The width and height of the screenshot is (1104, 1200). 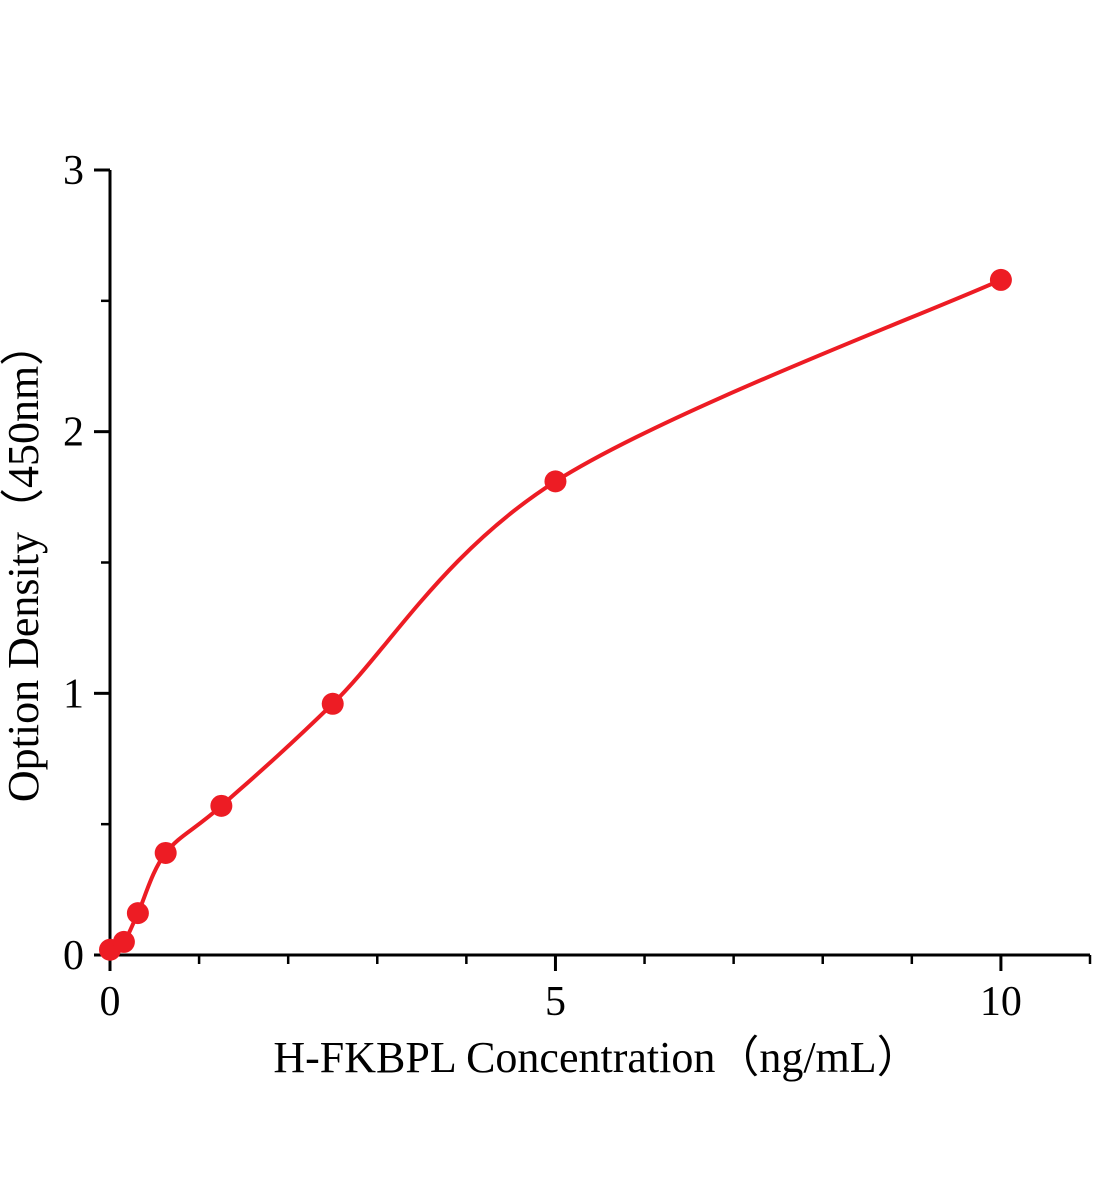 I want to click on y-tick-label: 0, so click(x=73, y=956).